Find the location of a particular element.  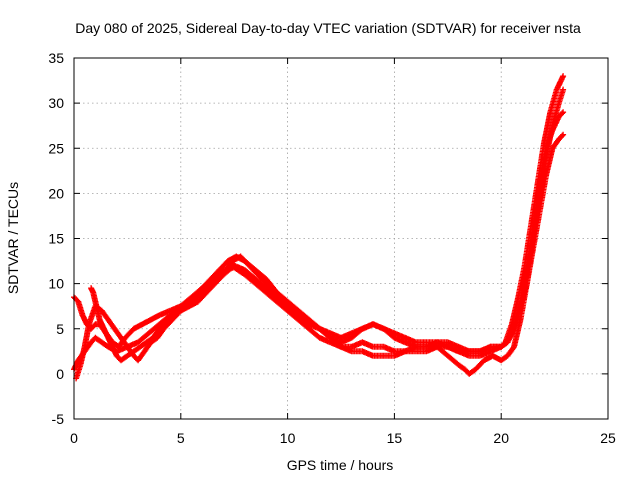

y-tick-label: 5 is located at coordinates (60, 329).